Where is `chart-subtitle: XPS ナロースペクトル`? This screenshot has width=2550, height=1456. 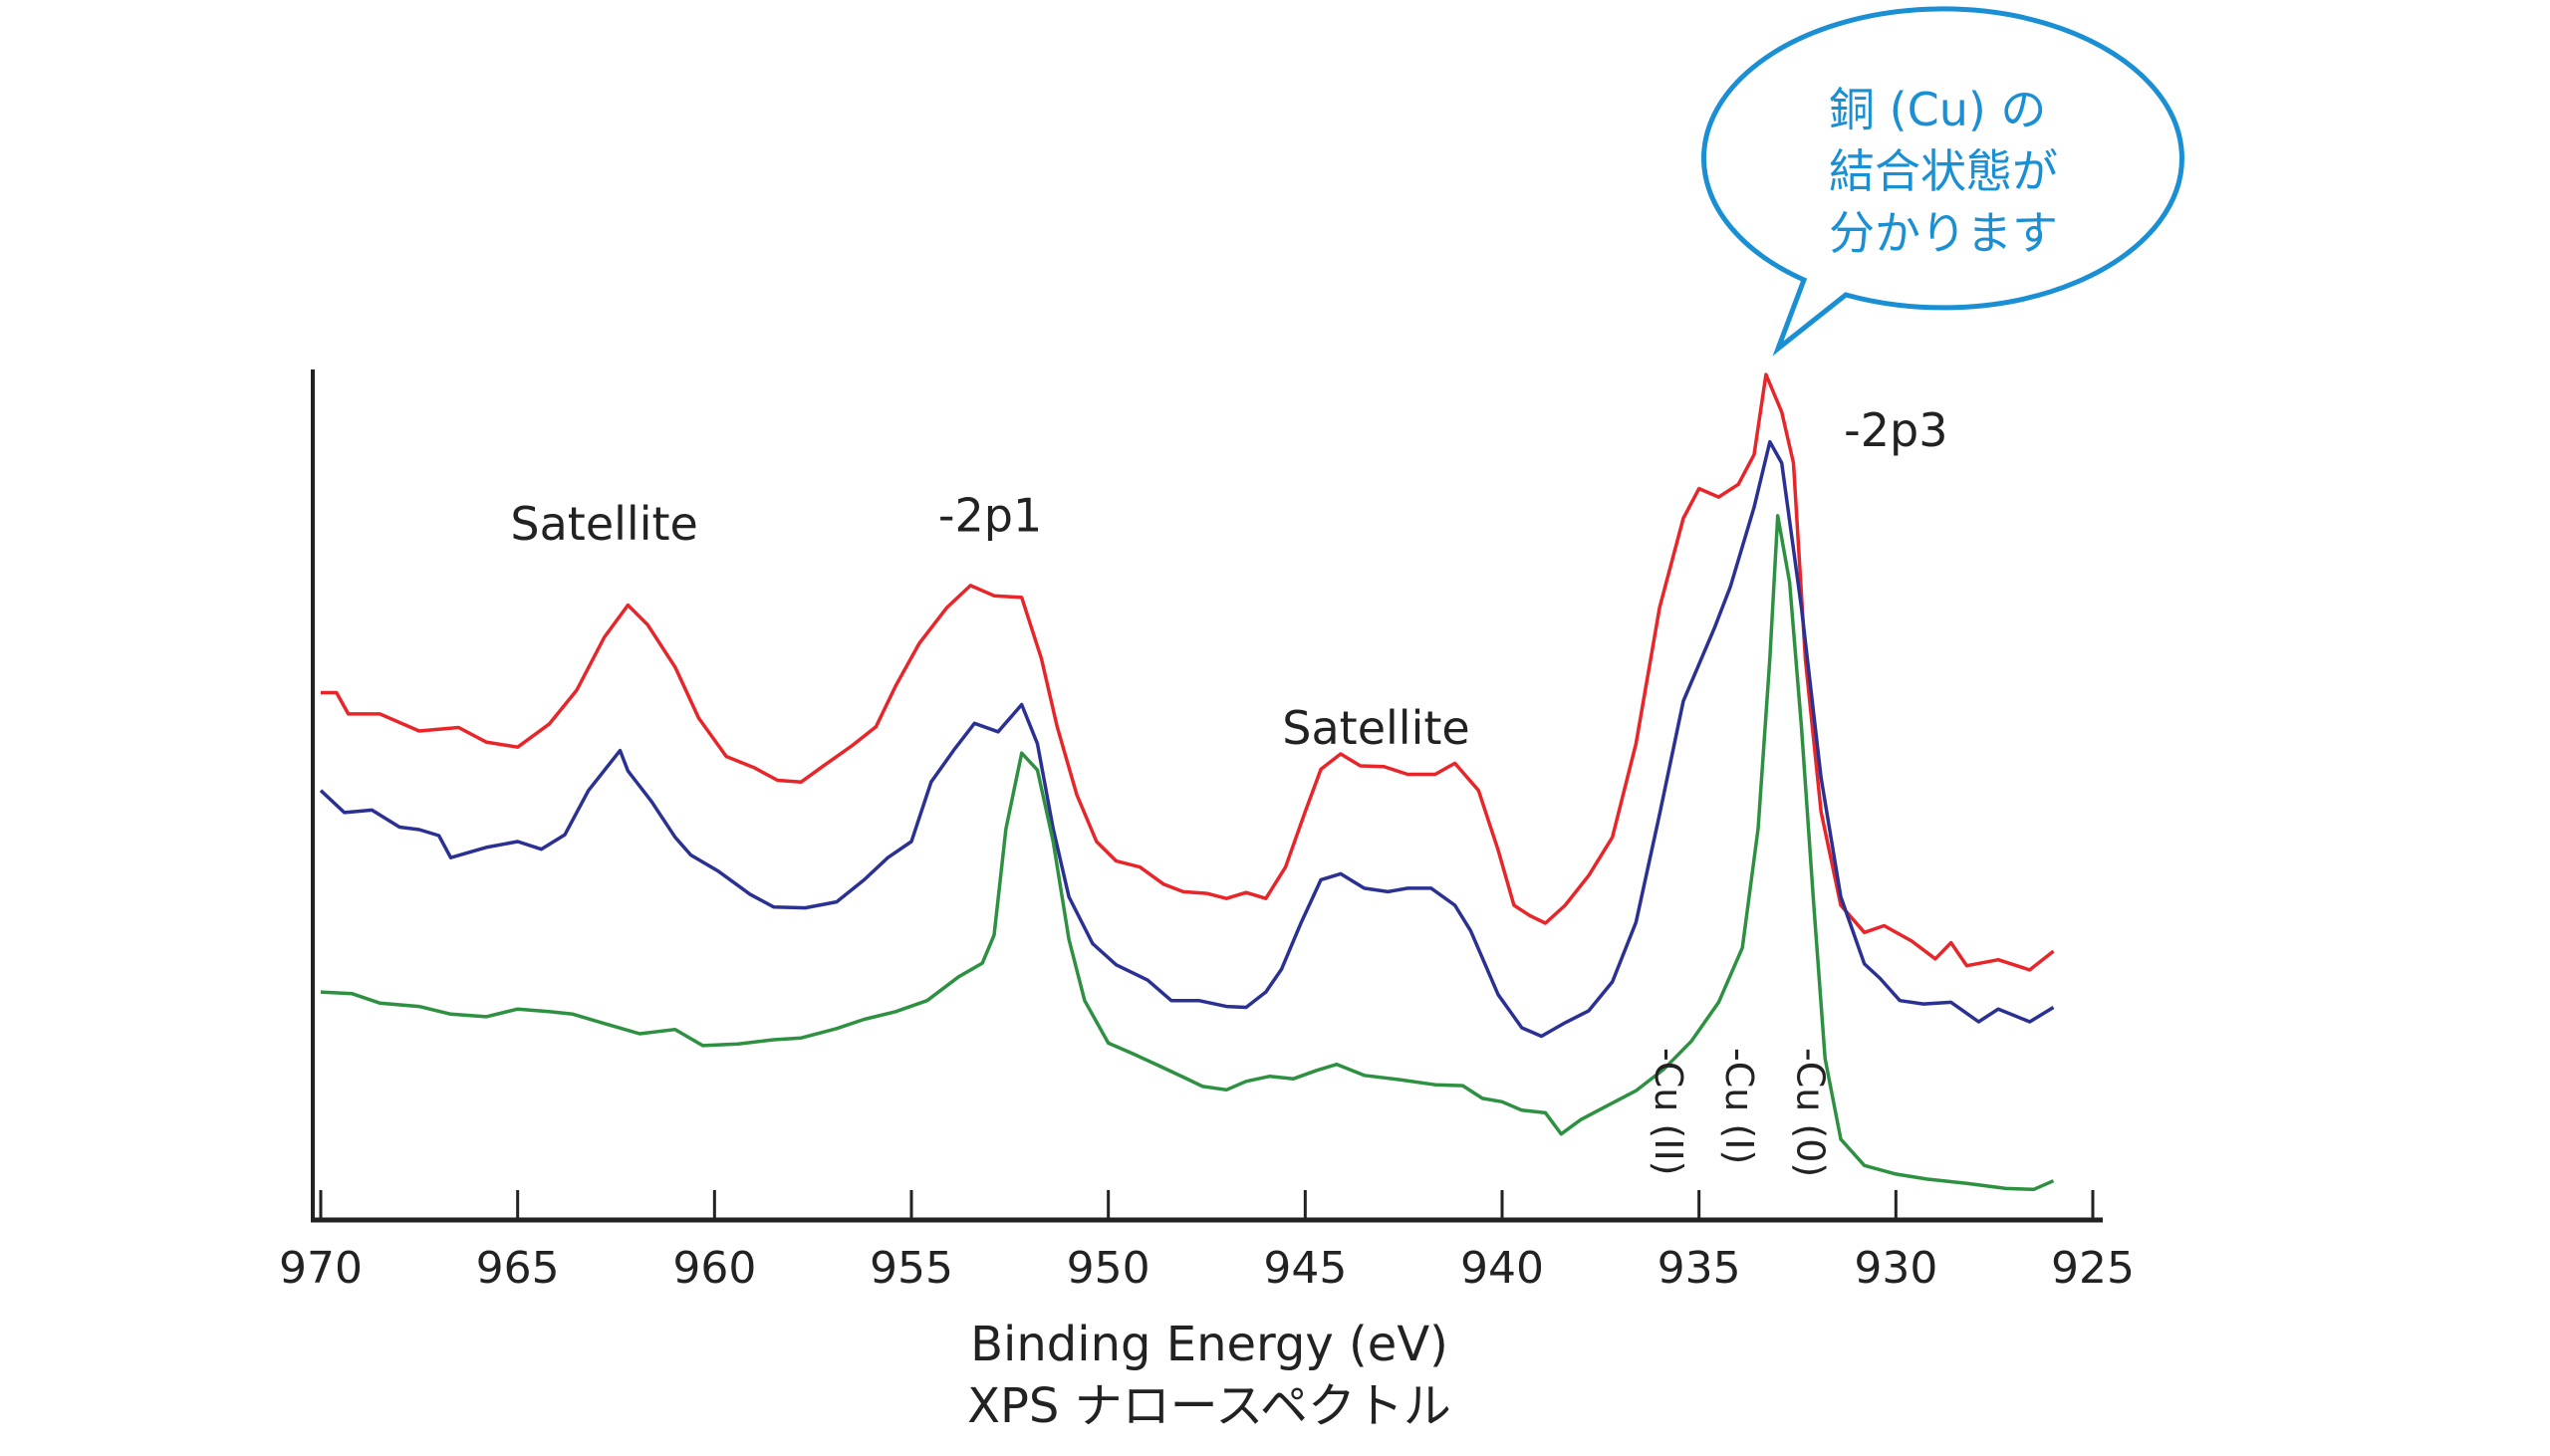 chart-subtitle: XPS ナロースペクトル is located at coordinates (1209, 1406).